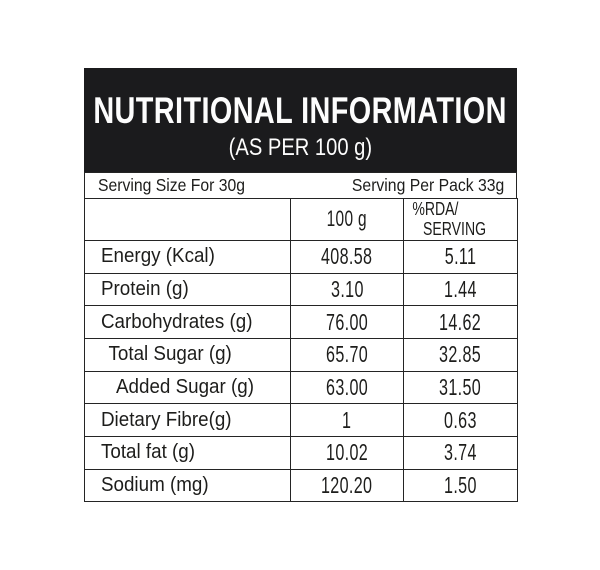 The image size is (600, 570). Describe the element at coordinates (300, 147) in the screenshot. I see `label-subtitle: (AS PER 100 g)` at that location.